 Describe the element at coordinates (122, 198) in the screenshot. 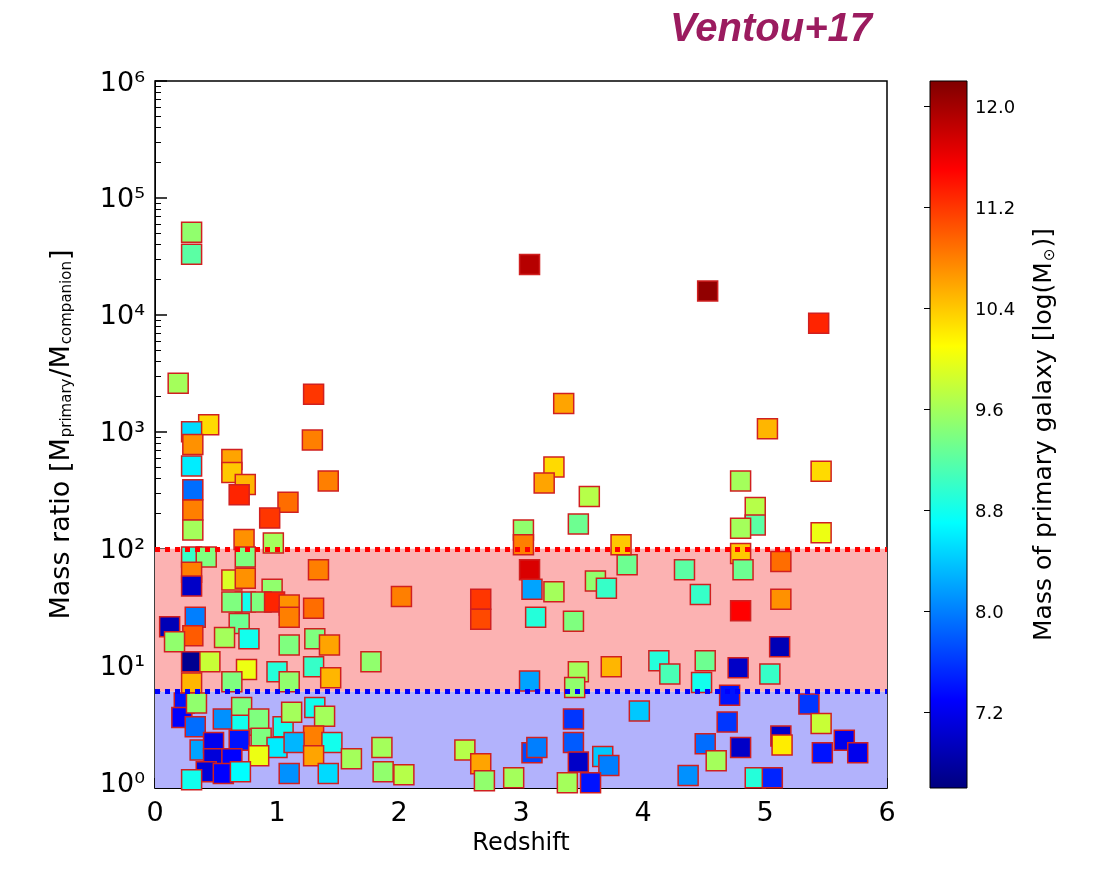

I see `y-tick-label: 10⁵` at that location.